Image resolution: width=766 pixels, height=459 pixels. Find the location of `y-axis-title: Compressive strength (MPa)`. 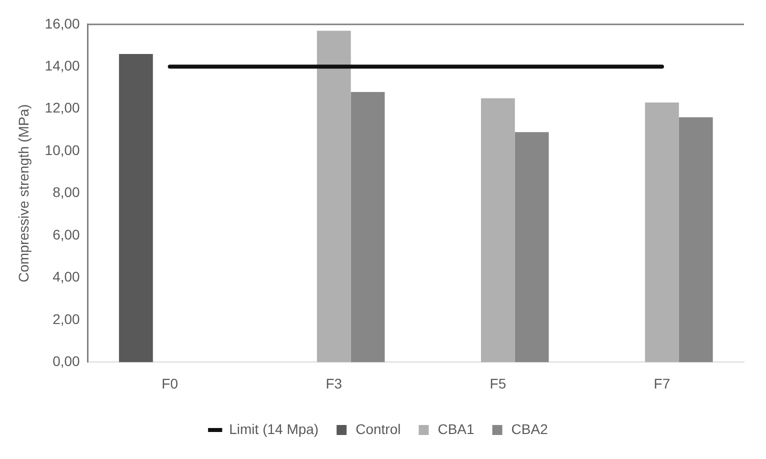

y-axis-title: Compressive strength (MPa) is located at coordinates (23, 193).